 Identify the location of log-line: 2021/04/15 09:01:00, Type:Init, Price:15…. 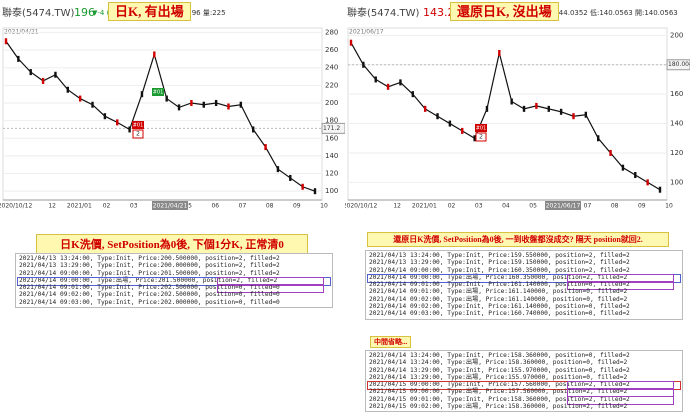
(524, 400).